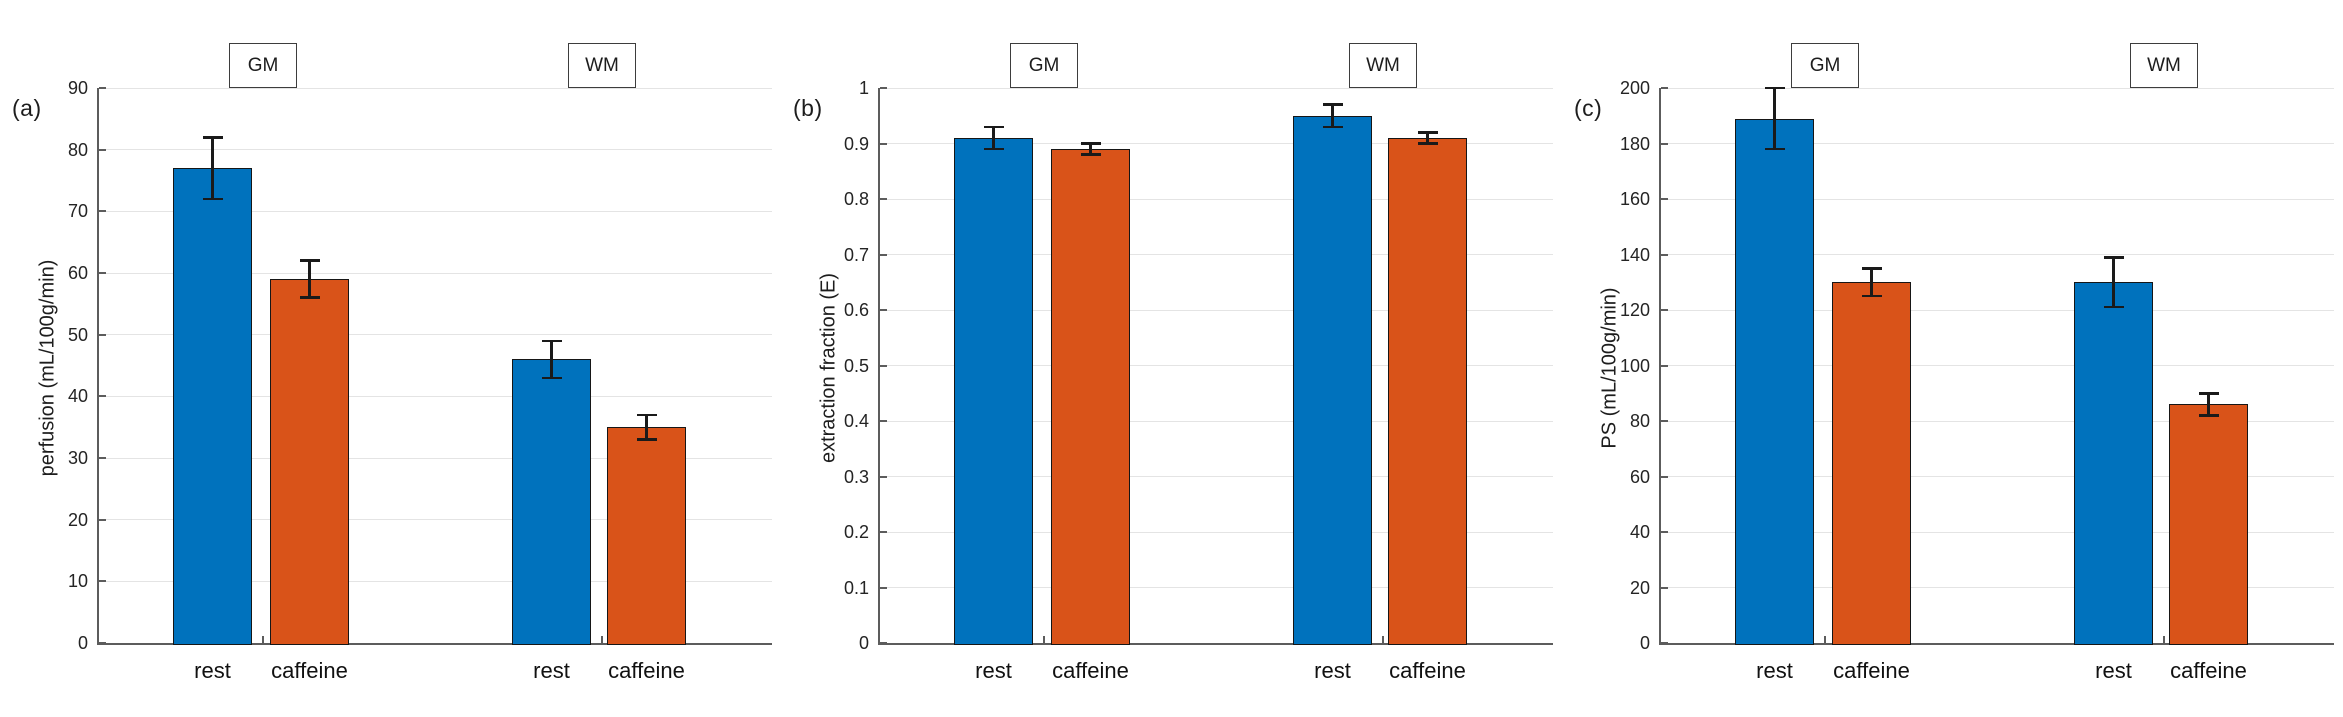 The image size is (2343, 717). I want to click on y-tick-label: 60, so click(77, 273).